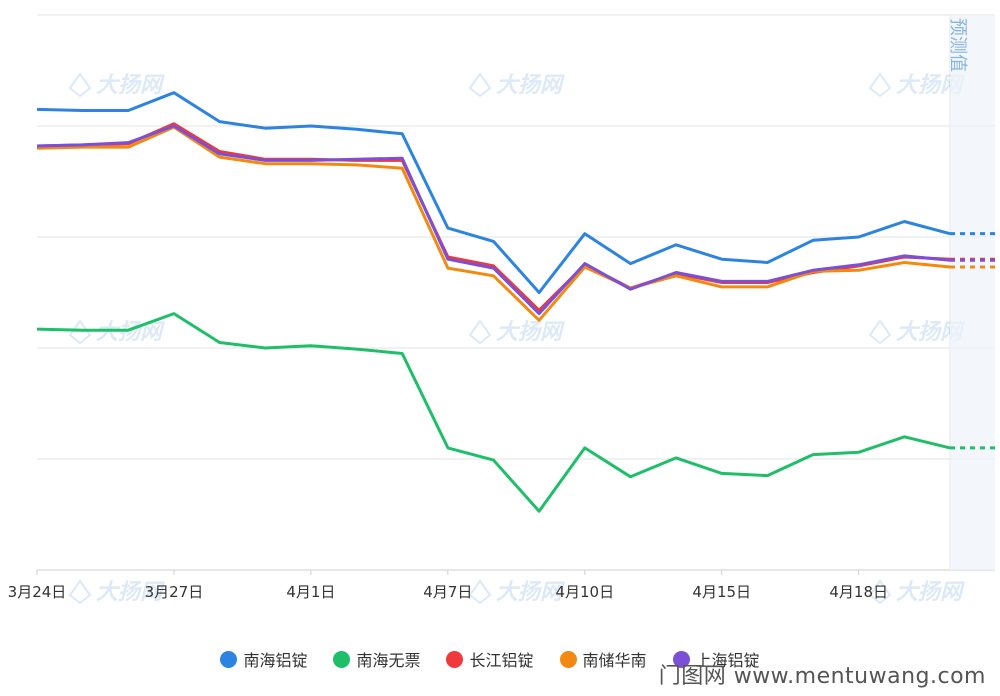 This screenshot has width=1000, height=696. I want to click on x-axis-ticks: 3月24日 3月27日 4月1日 4月7日 4月10日 4月15日 4月18日, so click(448, 585).